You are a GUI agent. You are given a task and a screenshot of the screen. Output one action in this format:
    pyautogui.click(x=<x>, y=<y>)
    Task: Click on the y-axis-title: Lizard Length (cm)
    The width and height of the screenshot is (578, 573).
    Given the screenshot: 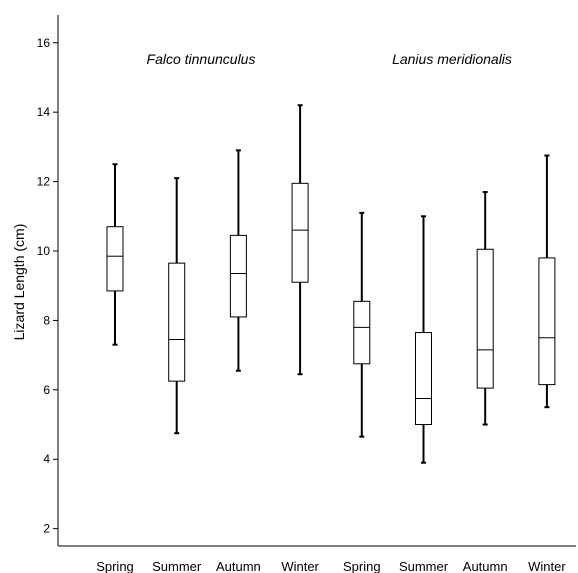 What is the action you would take?
    pyautogui.click(x=19, y=282)
    